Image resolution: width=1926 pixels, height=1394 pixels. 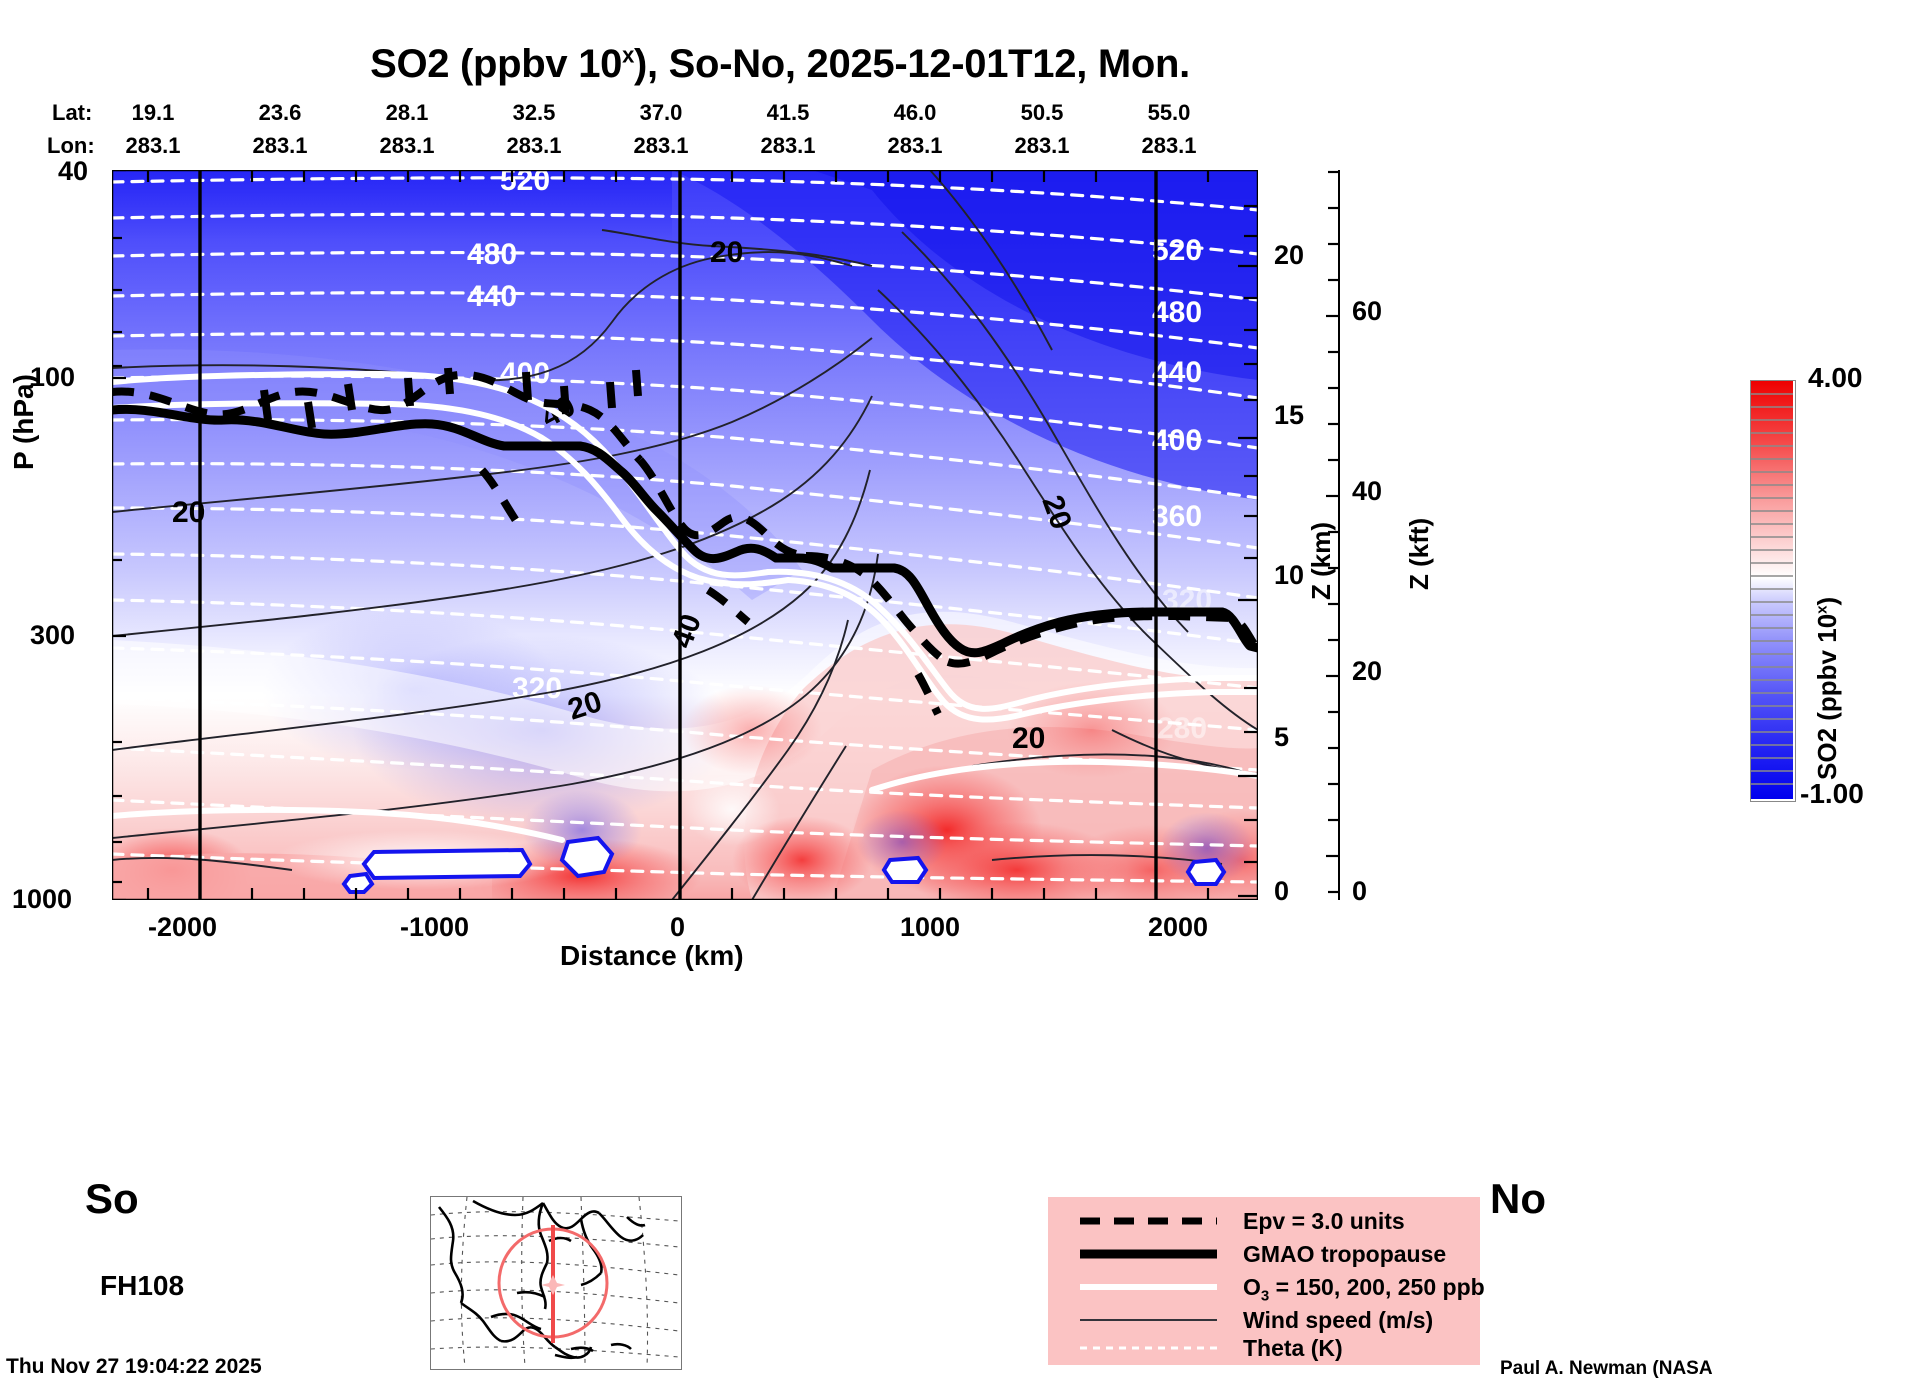 What do you see at coordinates (407, 145) in the screenshot?
I see `lon-value-2: 283.1` at bounding box center [407, 145].